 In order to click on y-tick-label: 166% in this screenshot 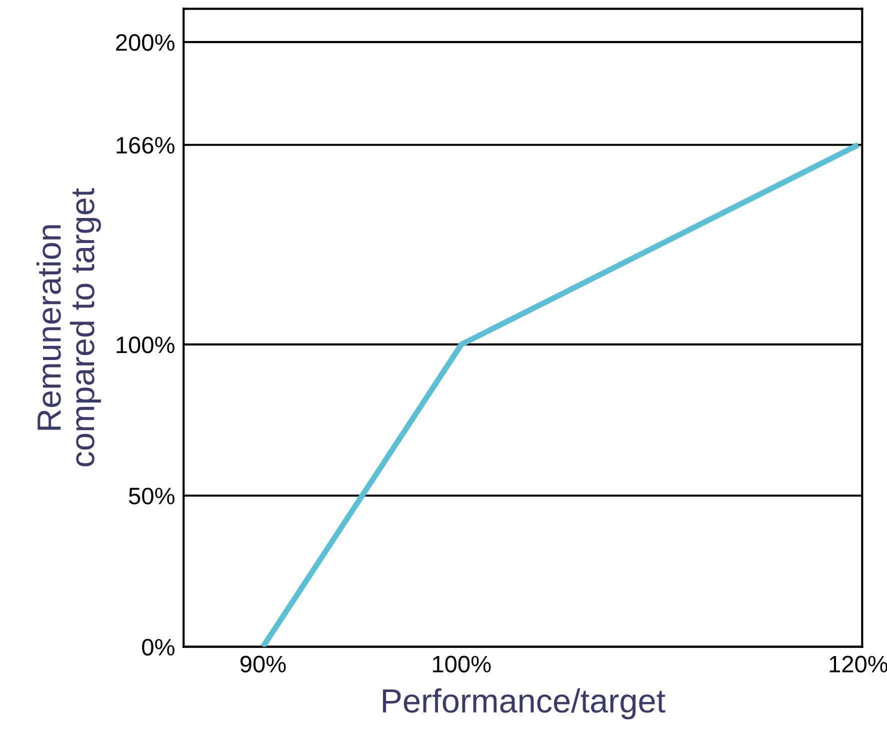, I will do `click(145, 145)`.